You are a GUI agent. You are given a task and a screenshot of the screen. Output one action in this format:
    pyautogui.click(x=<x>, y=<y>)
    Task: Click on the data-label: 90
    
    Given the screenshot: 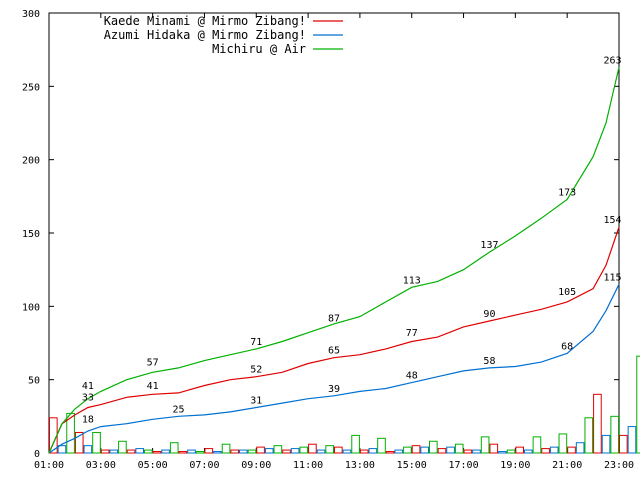 What is the action you would take?
    pyautogui.click(x=489, y=314)
    